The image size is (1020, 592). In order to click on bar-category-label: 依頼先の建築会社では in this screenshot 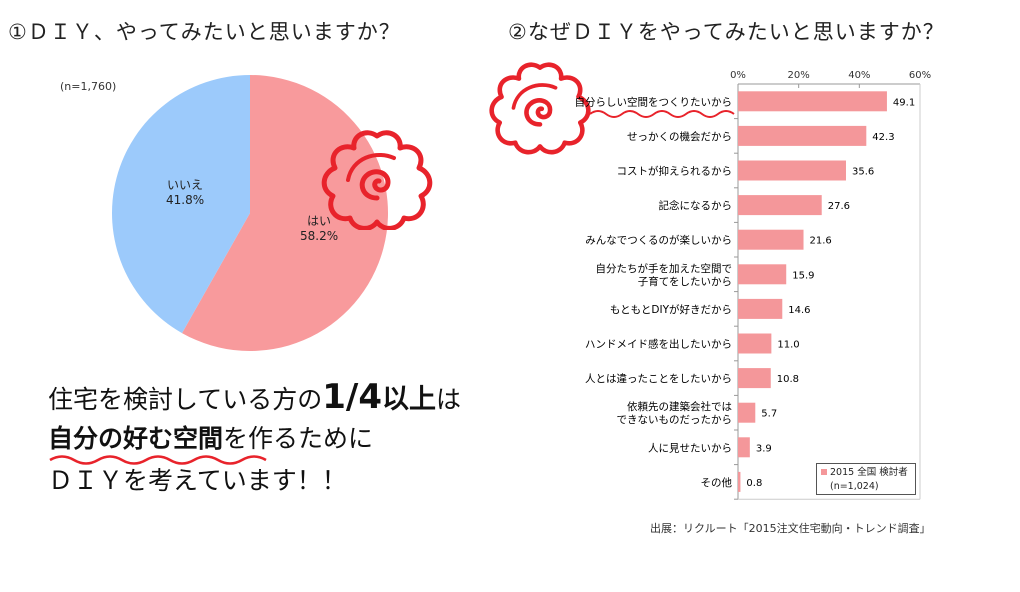, I will do `click(679, 406)`.